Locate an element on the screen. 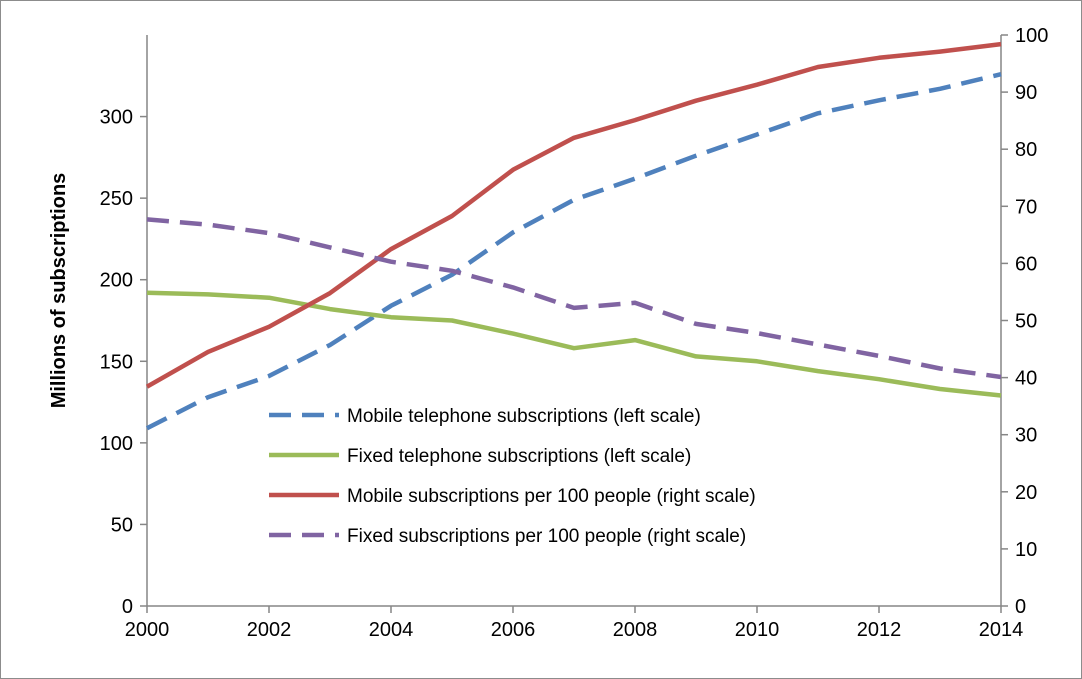  x-tick-label: 2010 is located at coordinates (757, 630).